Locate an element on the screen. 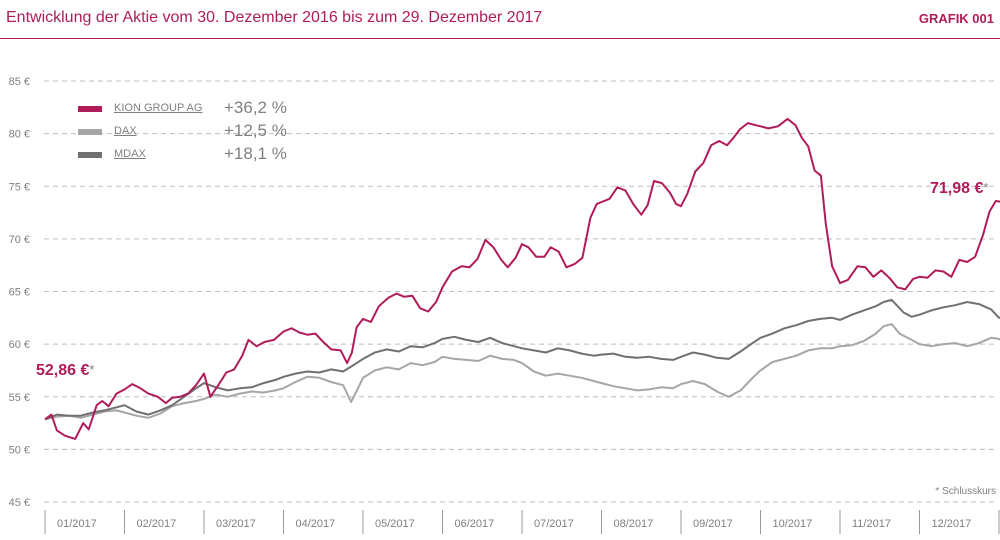  legend-change: +36,2 % is located at coordinates (255, 107).